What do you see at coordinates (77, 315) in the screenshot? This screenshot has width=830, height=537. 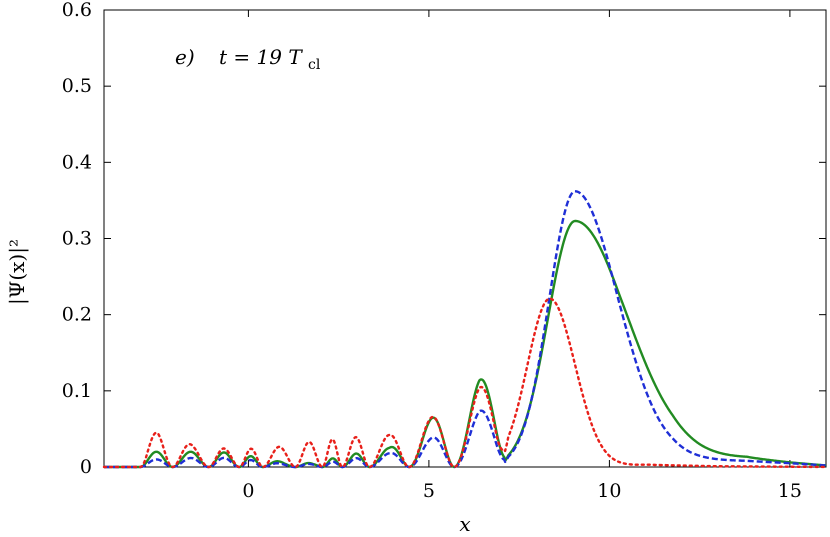 I see `y-tick-label: 0.2` at bounding box center [77, 315].